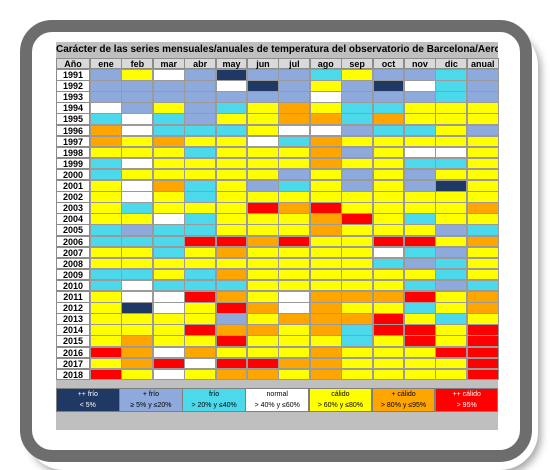 The image size is (550, 470). Describe the element at coordinates (88, 400) in the screenshot. I see `legend-item: ++ frío < 5%` at that location.